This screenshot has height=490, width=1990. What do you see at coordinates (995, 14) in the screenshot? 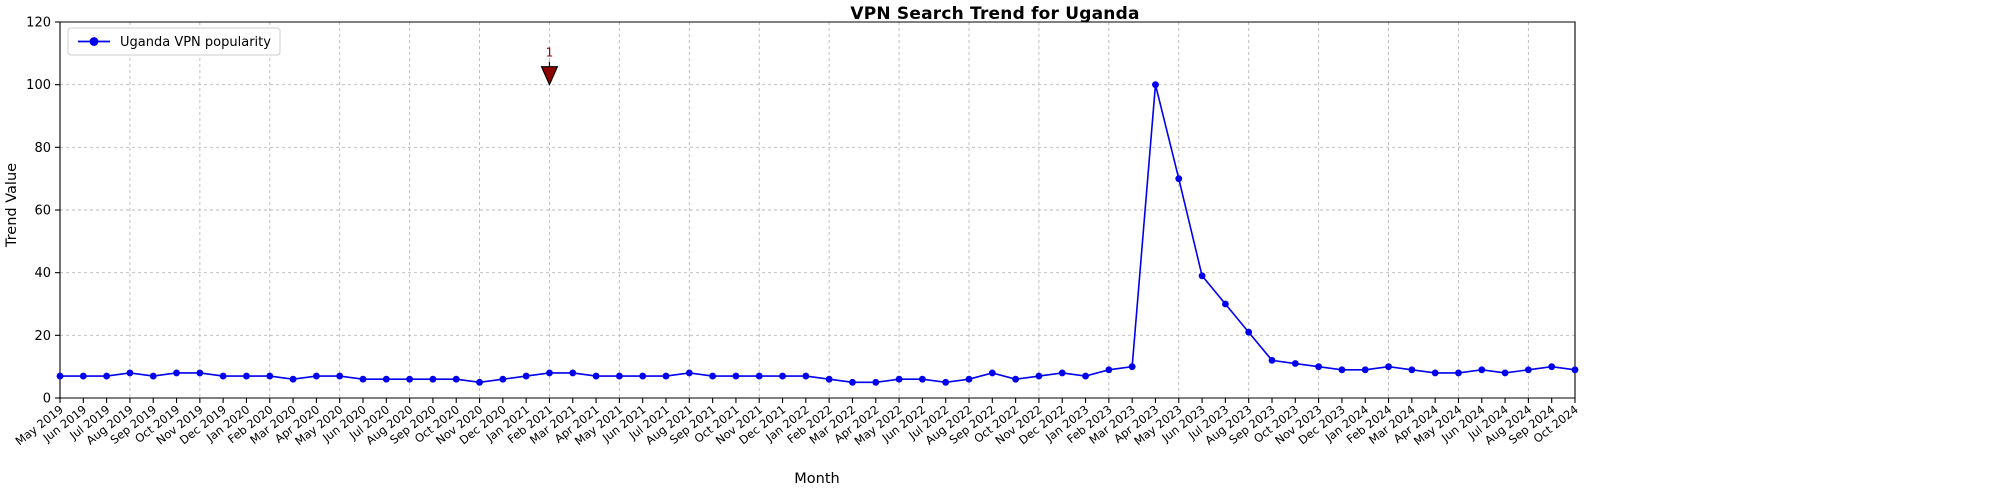
I see `chart-title: VPN Search Trend for Uganda` at bounding box center [995, 14].